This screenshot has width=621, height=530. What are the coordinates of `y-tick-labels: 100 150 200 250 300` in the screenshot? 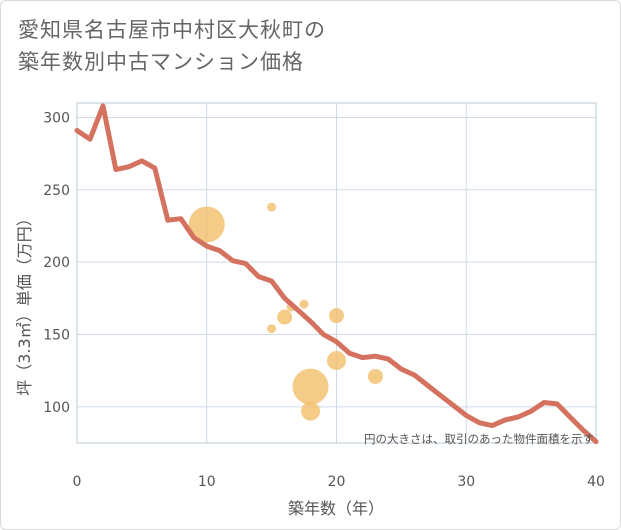 It's located at (56, 262).